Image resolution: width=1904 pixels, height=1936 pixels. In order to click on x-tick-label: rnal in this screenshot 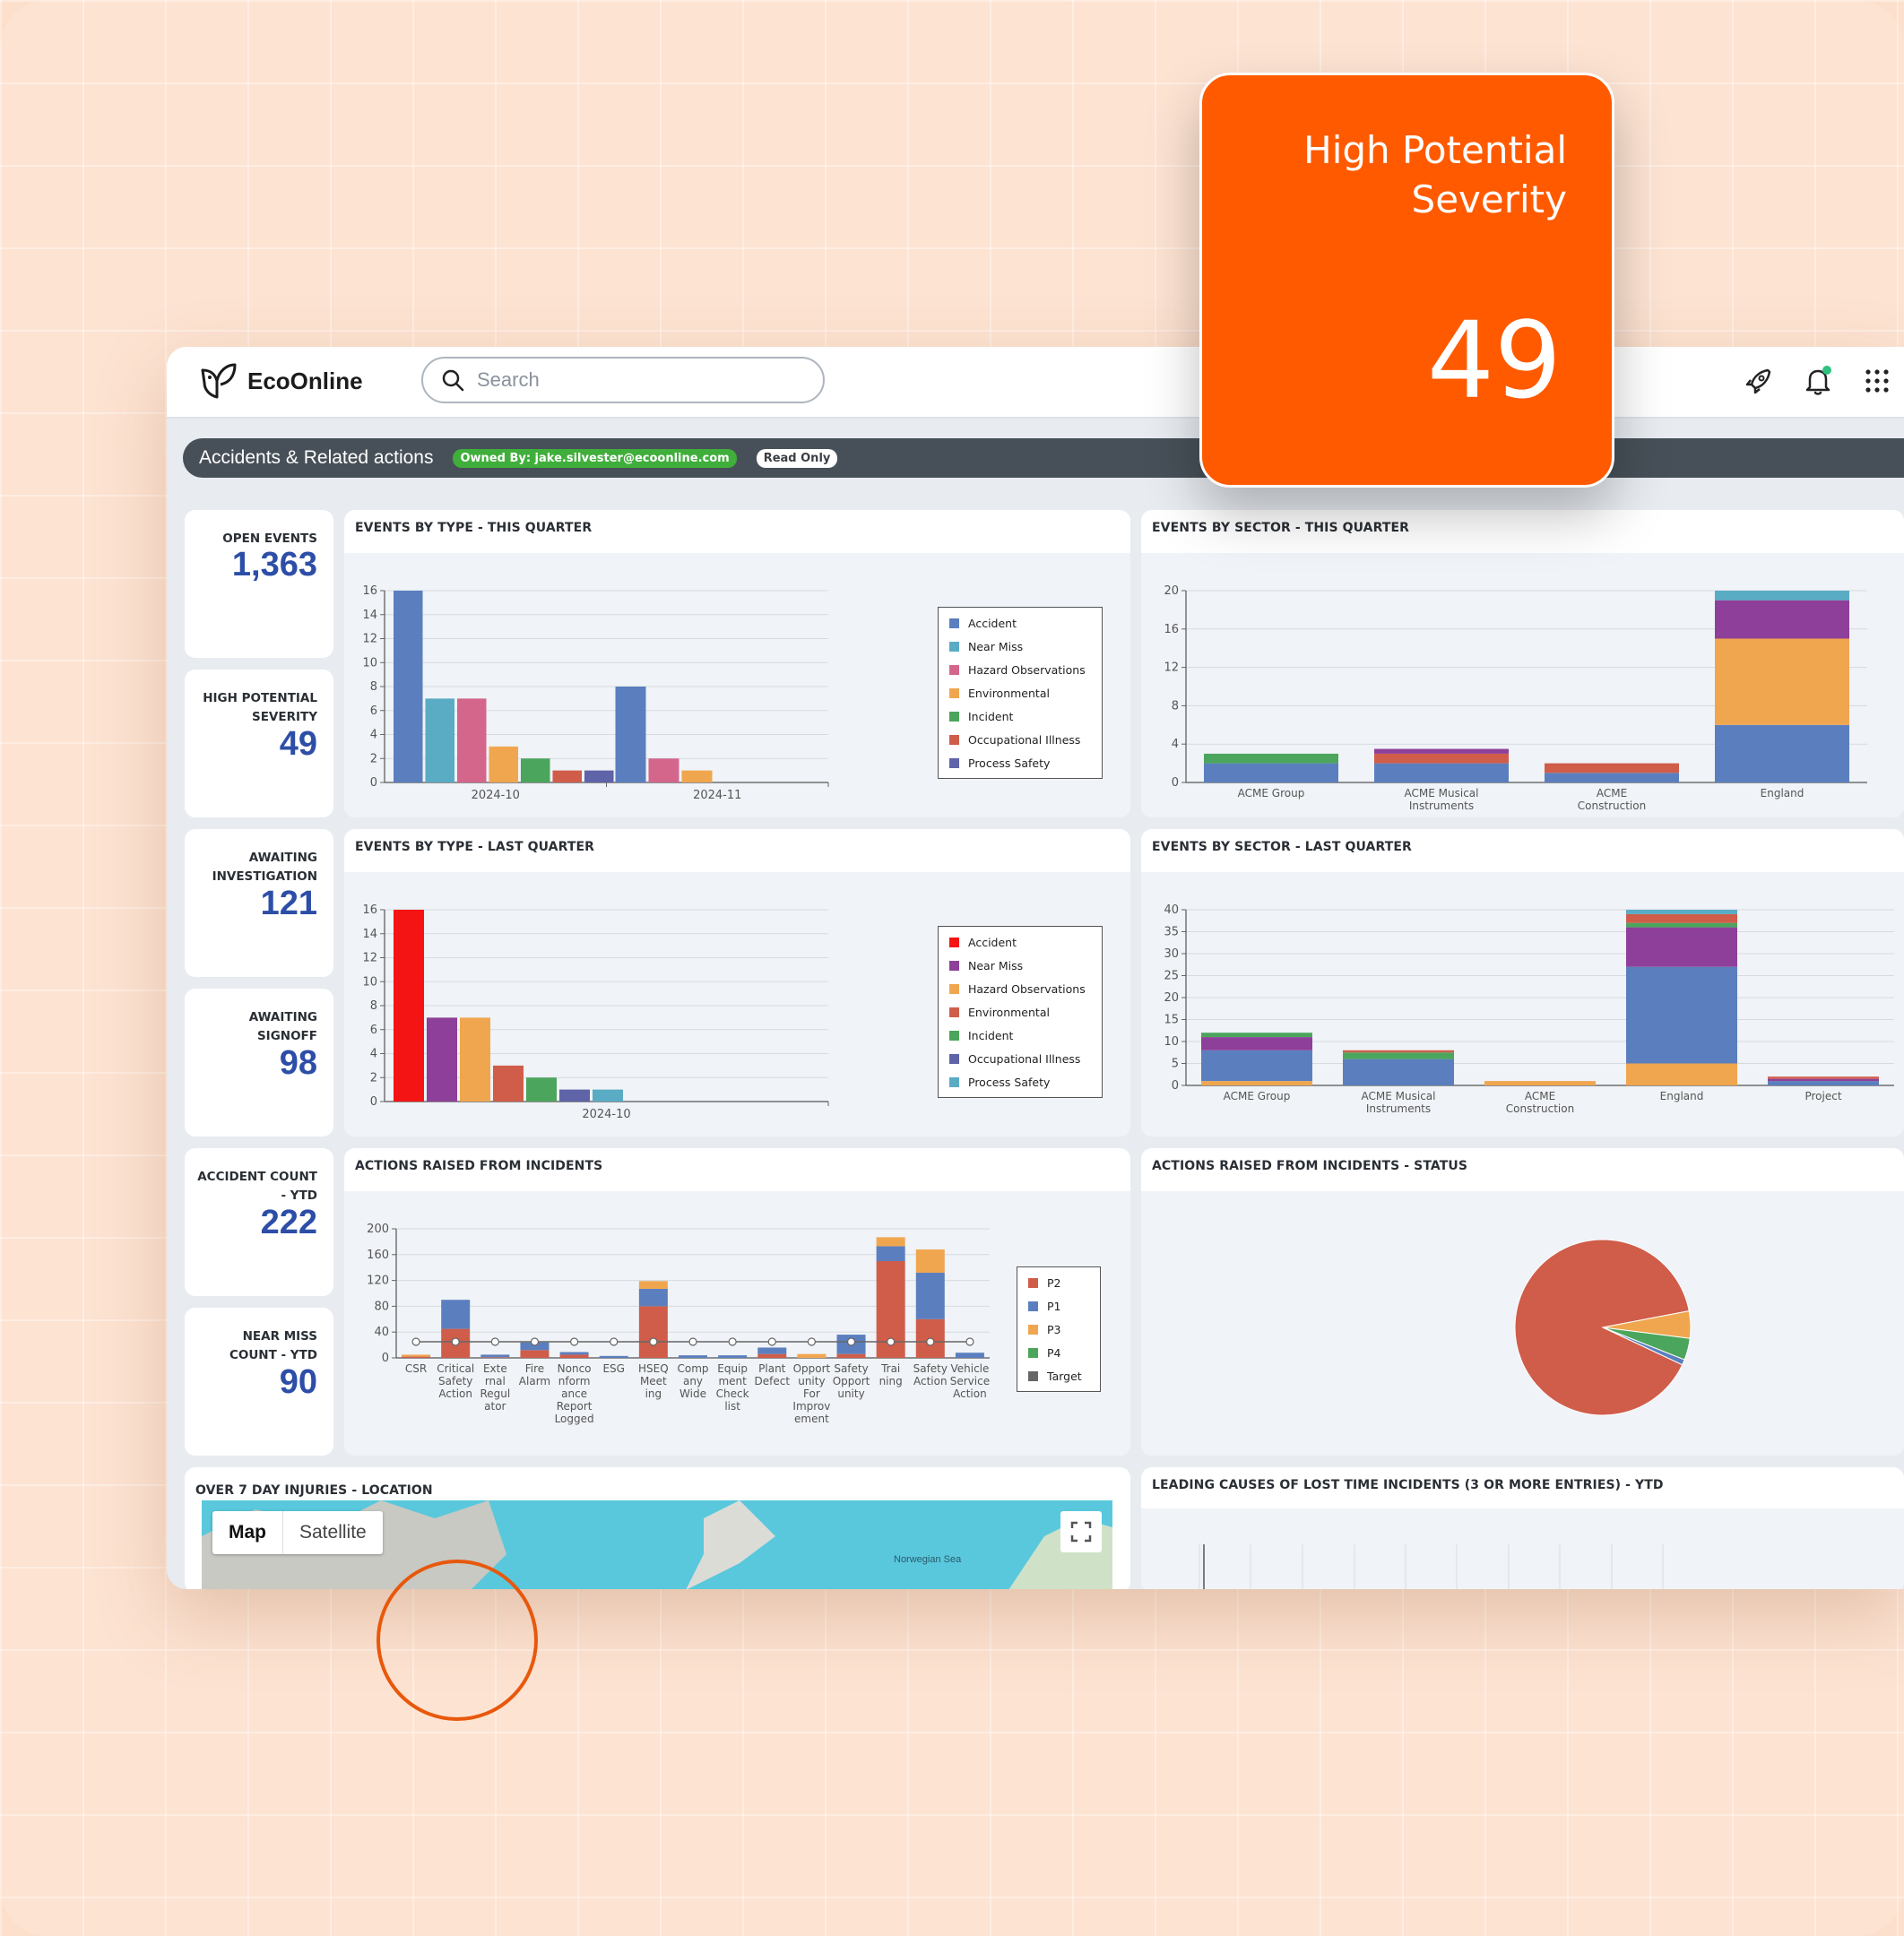, I will do `click(495, 1381)`.